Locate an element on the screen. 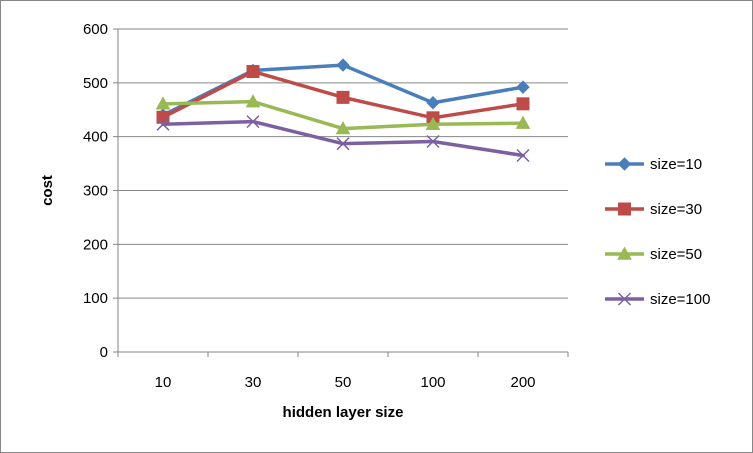 The height and width of the screenshot is (453, 753). legend-label-1: size=30 is located at coordinates (676, 209).